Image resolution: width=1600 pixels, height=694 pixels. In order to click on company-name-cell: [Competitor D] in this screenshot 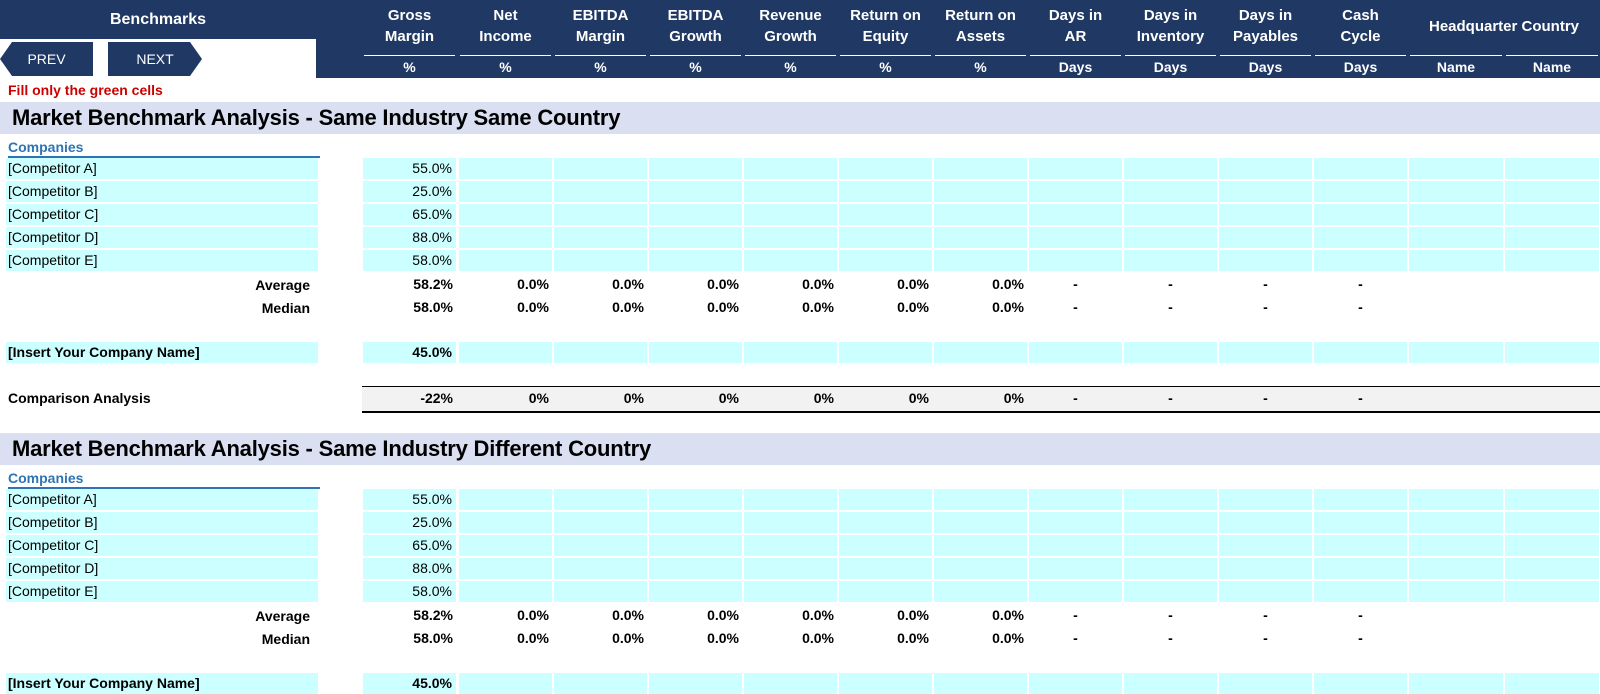, I will do `click(162, 568)`.